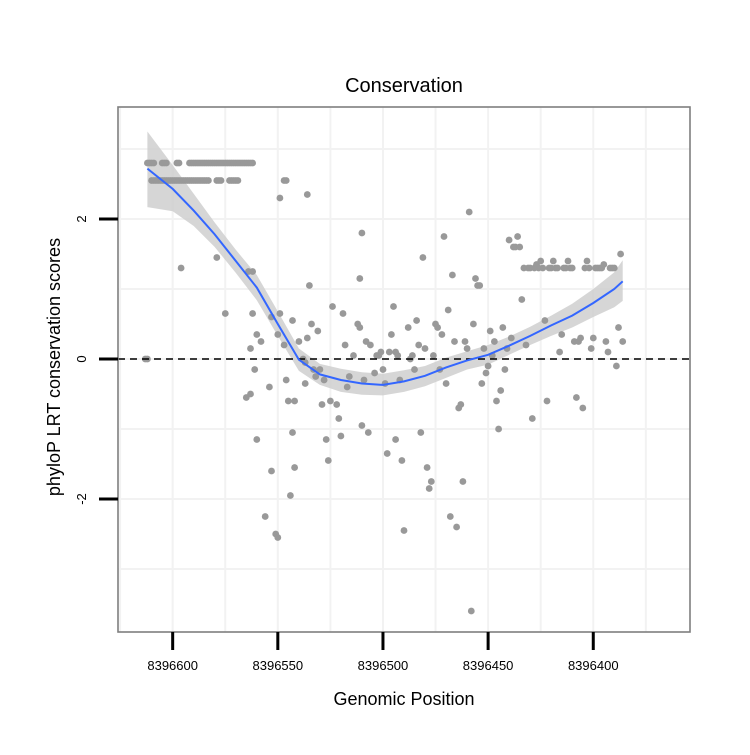 Image resolution: width=750 pixels, height=755 pixels. Describe the element at coordinates (81, 499) in the screenshot. I see `y-tick-label: -2` at that location.